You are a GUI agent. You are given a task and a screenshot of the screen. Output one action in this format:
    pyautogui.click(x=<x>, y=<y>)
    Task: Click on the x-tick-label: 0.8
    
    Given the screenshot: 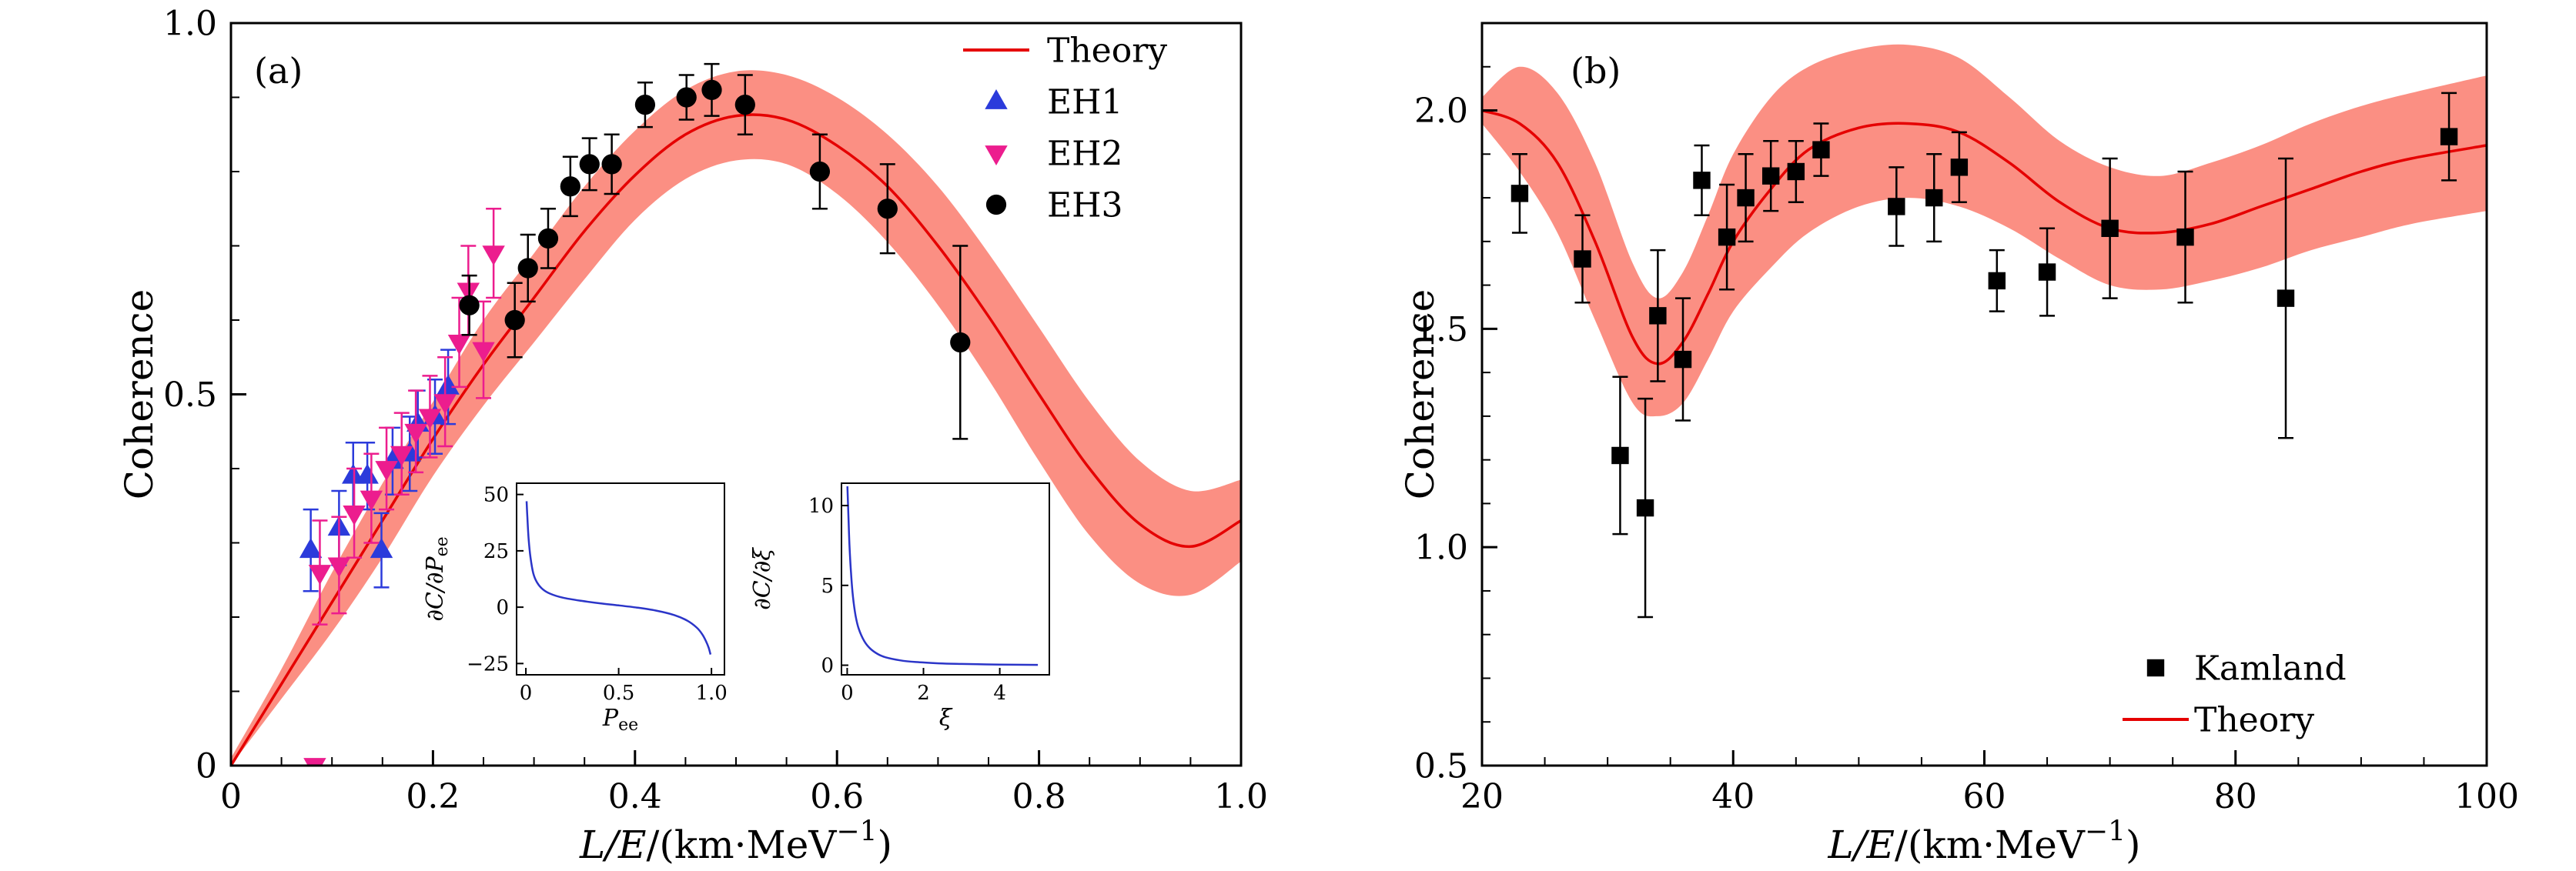 What is the action you would take?
    pyautogui.click(x=1039, y=797)
    